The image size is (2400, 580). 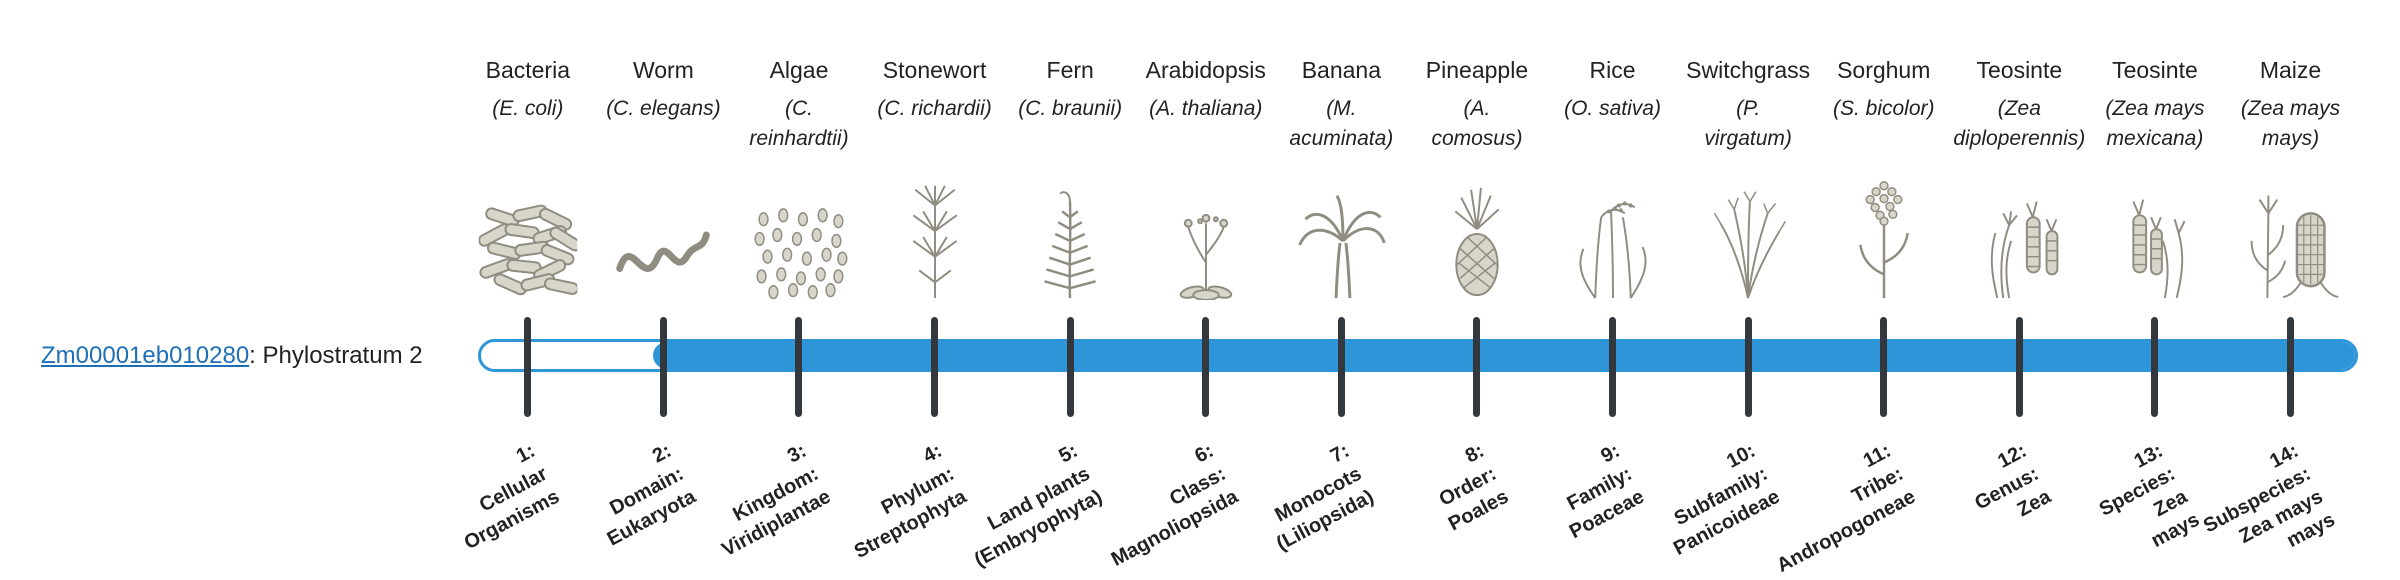 I want to click on scientific-name: (Zea mays mays), so click(x=2290, y=123).